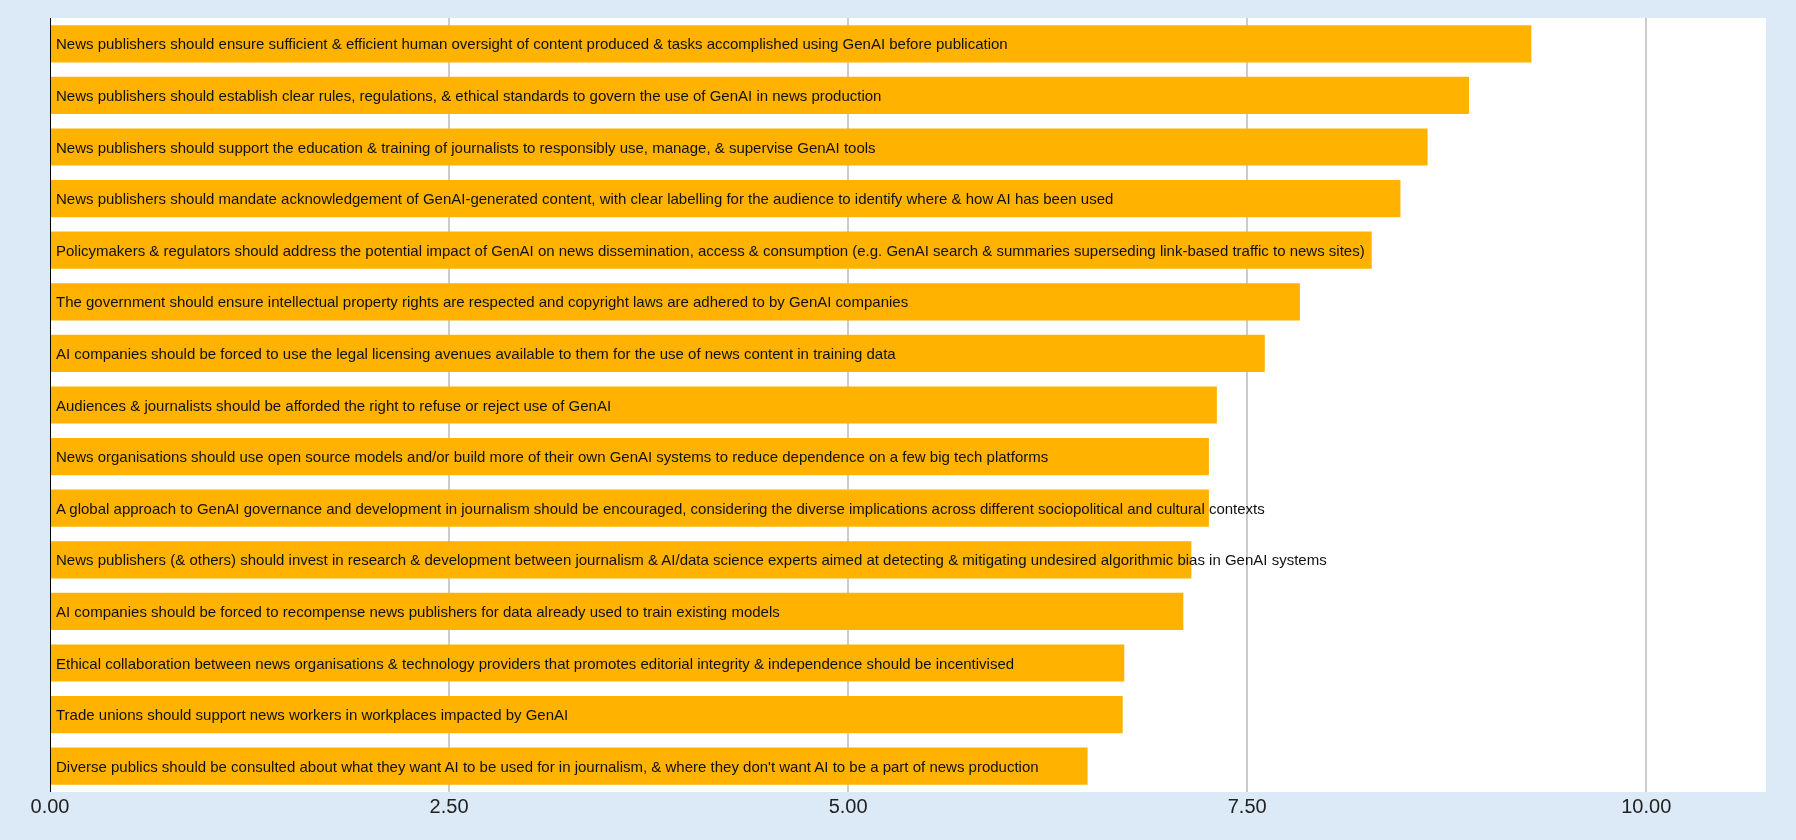 The width and height of the screenshot is (1796, 840). Describe the element at coordinates (532, 43) in the screenshot. I see `y-tick-label: News publishers should ensure sufficient & efficient human oversight of content produced & tasks accomplished using GenAI before publication` at that location.